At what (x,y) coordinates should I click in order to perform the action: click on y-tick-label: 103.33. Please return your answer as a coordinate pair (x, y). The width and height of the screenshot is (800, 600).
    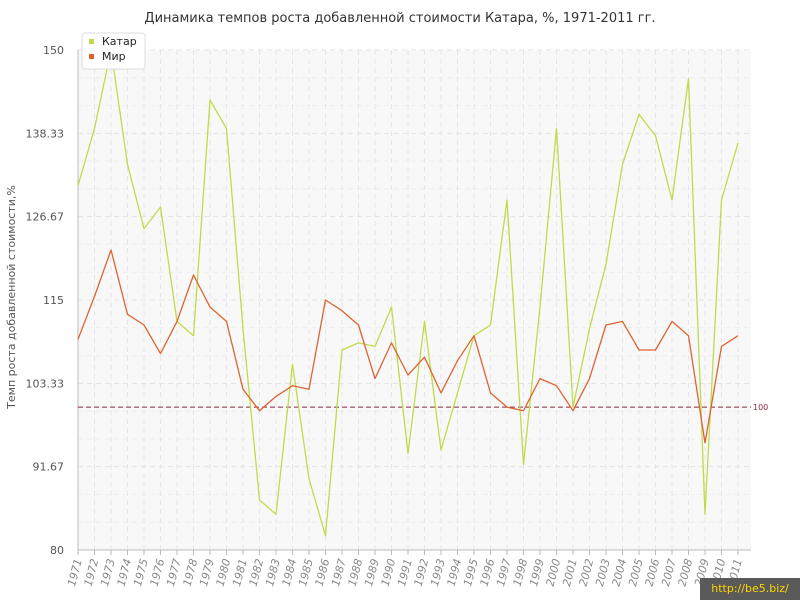
    Looking at the image, I should click on (45, 383).